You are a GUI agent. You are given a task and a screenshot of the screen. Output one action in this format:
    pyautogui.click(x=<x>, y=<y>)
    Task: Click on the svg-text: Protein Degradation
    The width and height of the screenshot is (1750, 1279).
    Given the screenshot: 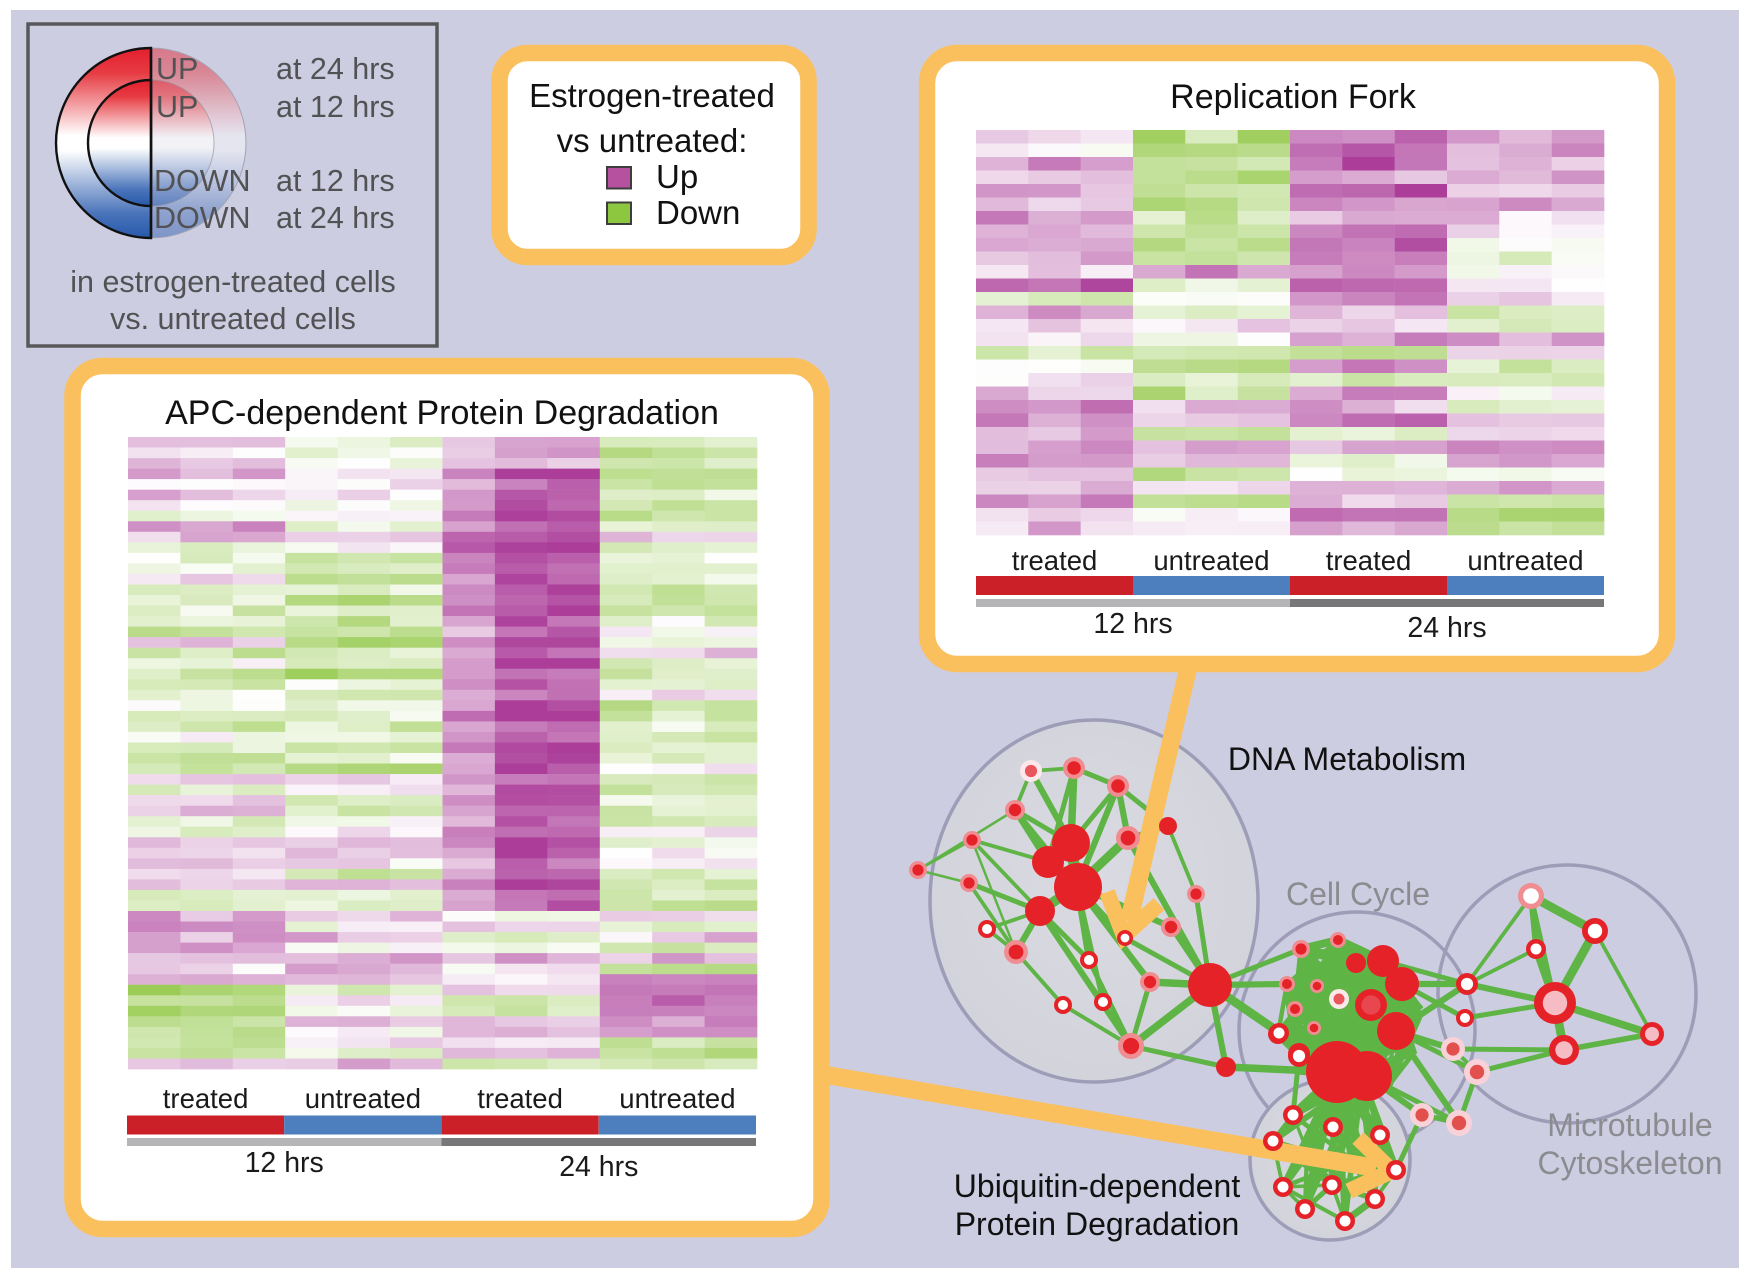 What is the action you would take?
    pyautogui.click(x=1097, y=1224)
    